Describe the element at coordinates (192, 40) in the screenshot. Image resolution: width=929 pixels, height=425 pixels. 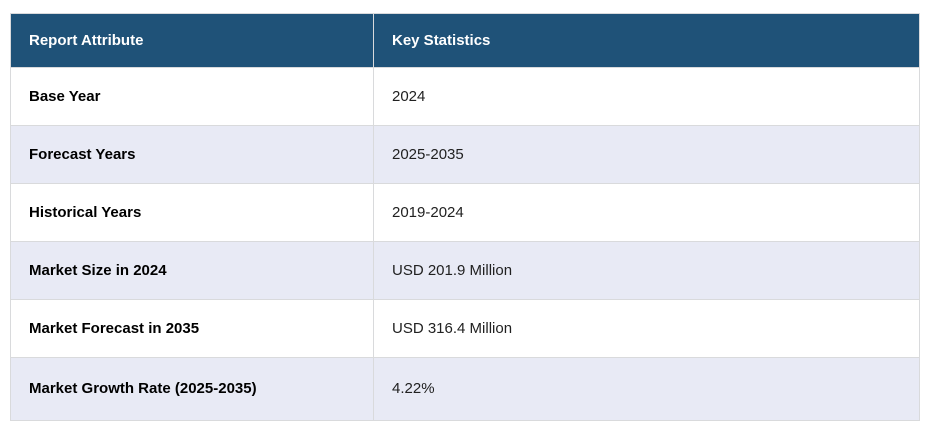
I see `column-header-report-attribute: Report Attribute` at that location.